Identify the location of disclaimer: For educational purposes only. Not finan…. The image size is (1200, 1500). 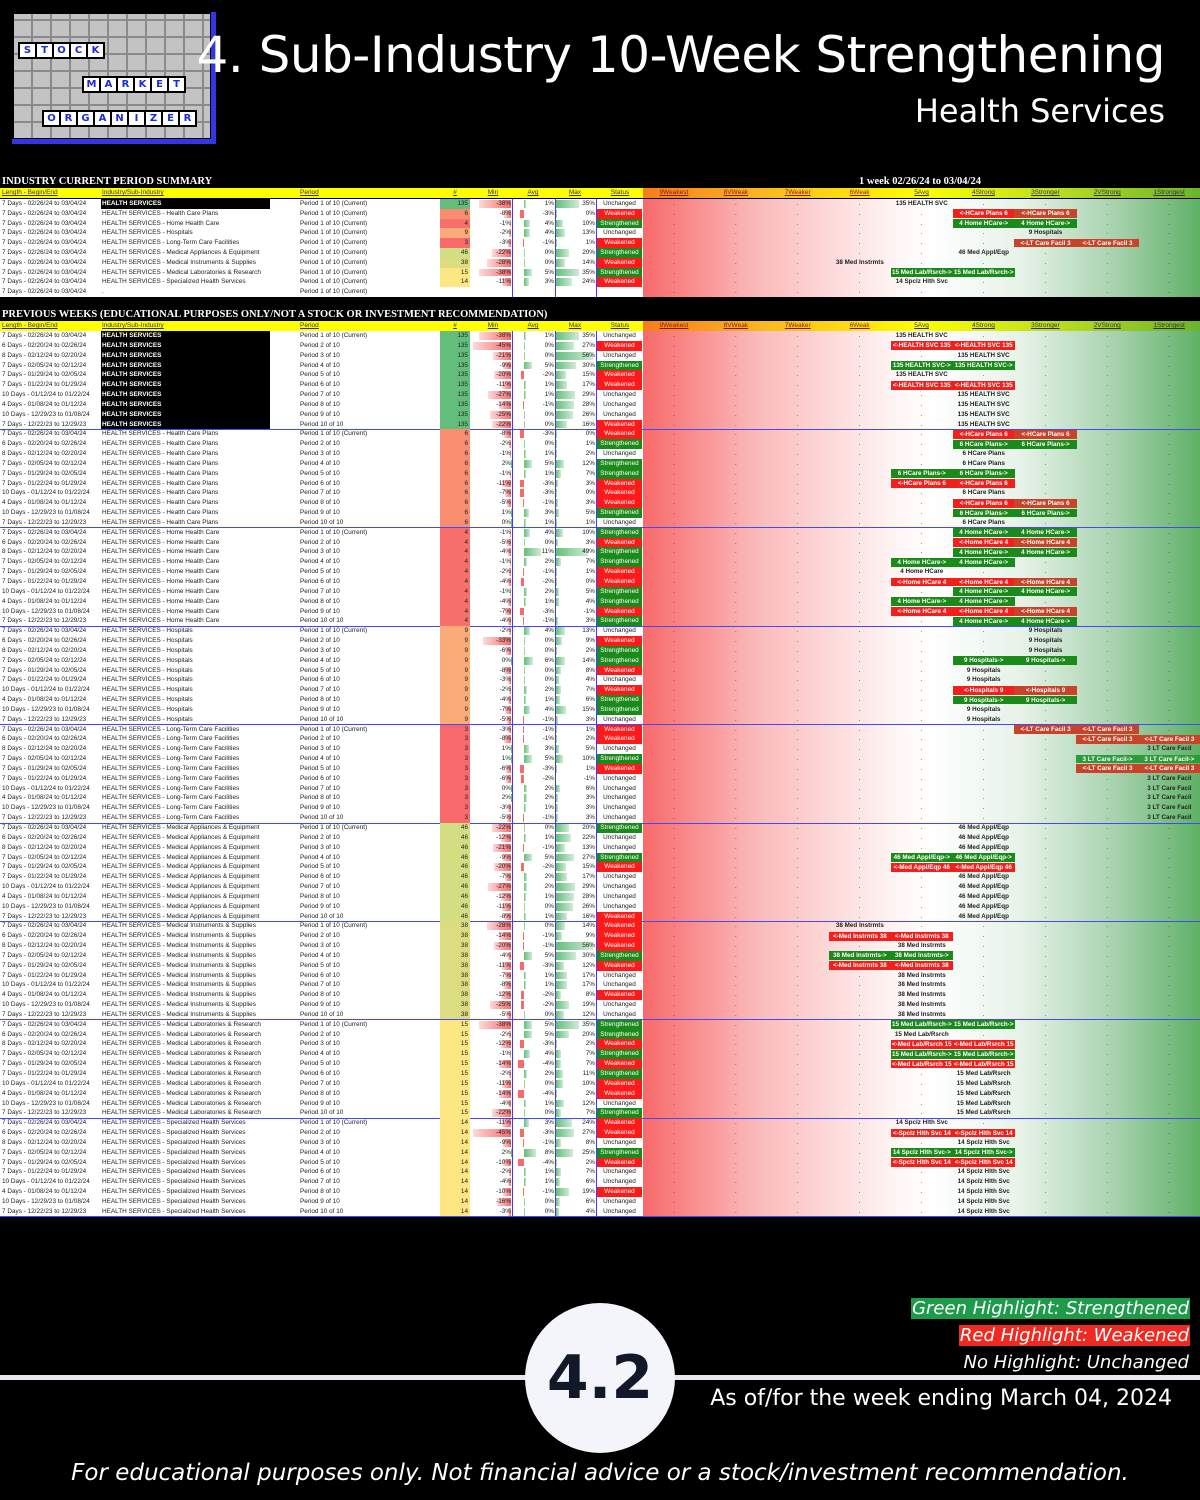
(600, 1473).